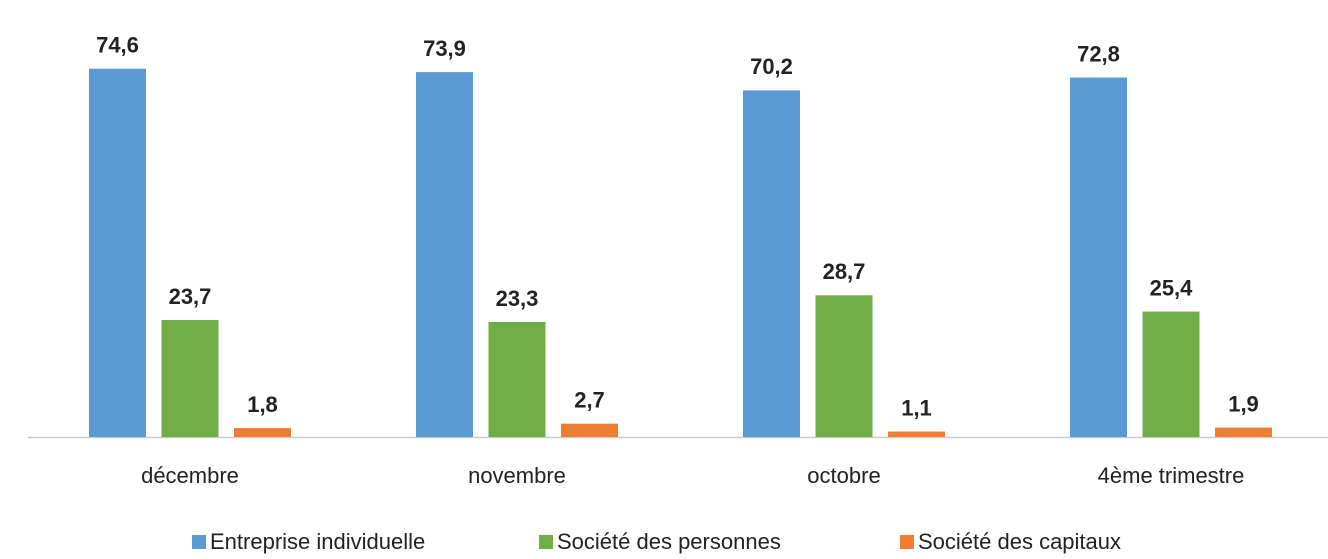 The image size is (1328, 559). Describe the element at coordinates (517, 475) in the screenshot. I see `x-tick-label: novembre` at that location.